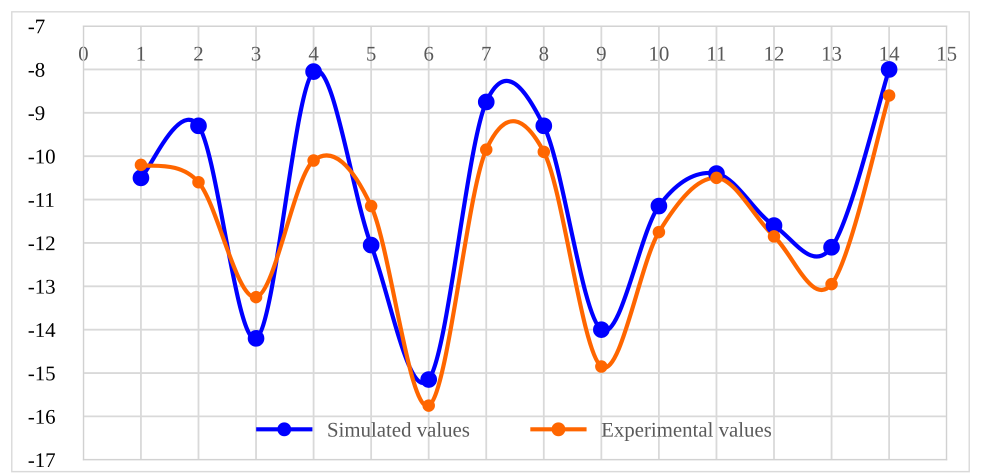 This screenshot has height=474, width=981. I want to click on y-tick-label: -16, so click(41, 417).